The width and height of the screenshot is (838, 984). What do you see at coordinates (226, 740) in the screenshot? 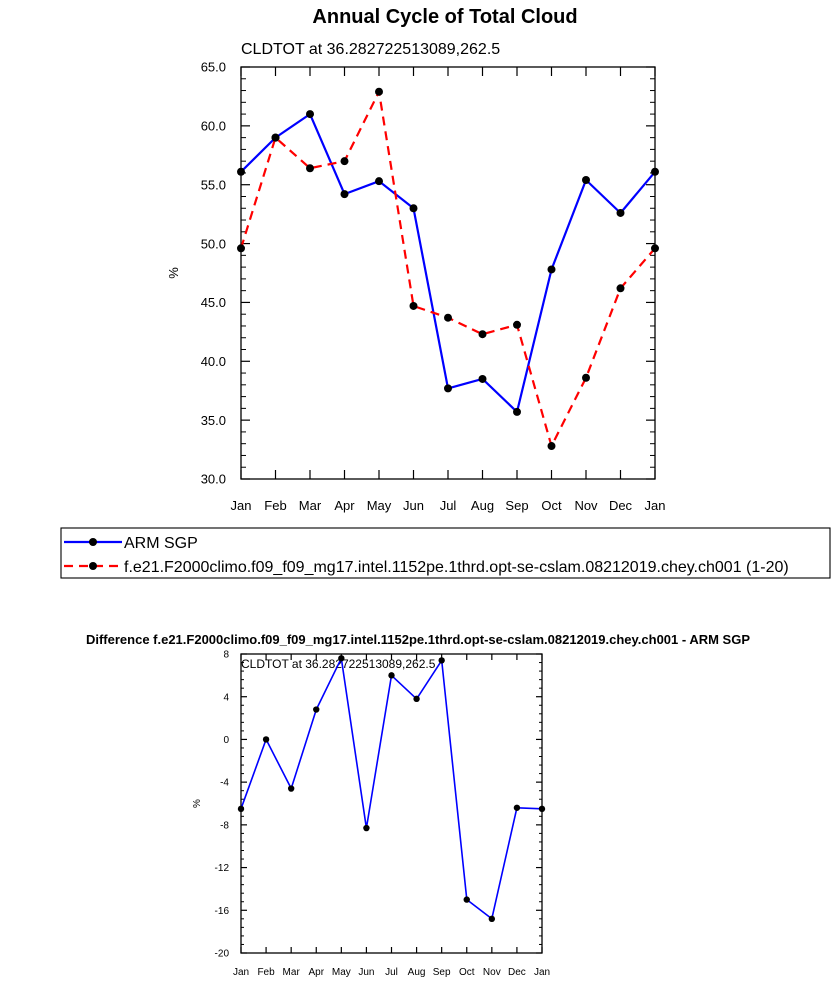
I see `y-tick-label: 0` at bounding box center [226, 740].